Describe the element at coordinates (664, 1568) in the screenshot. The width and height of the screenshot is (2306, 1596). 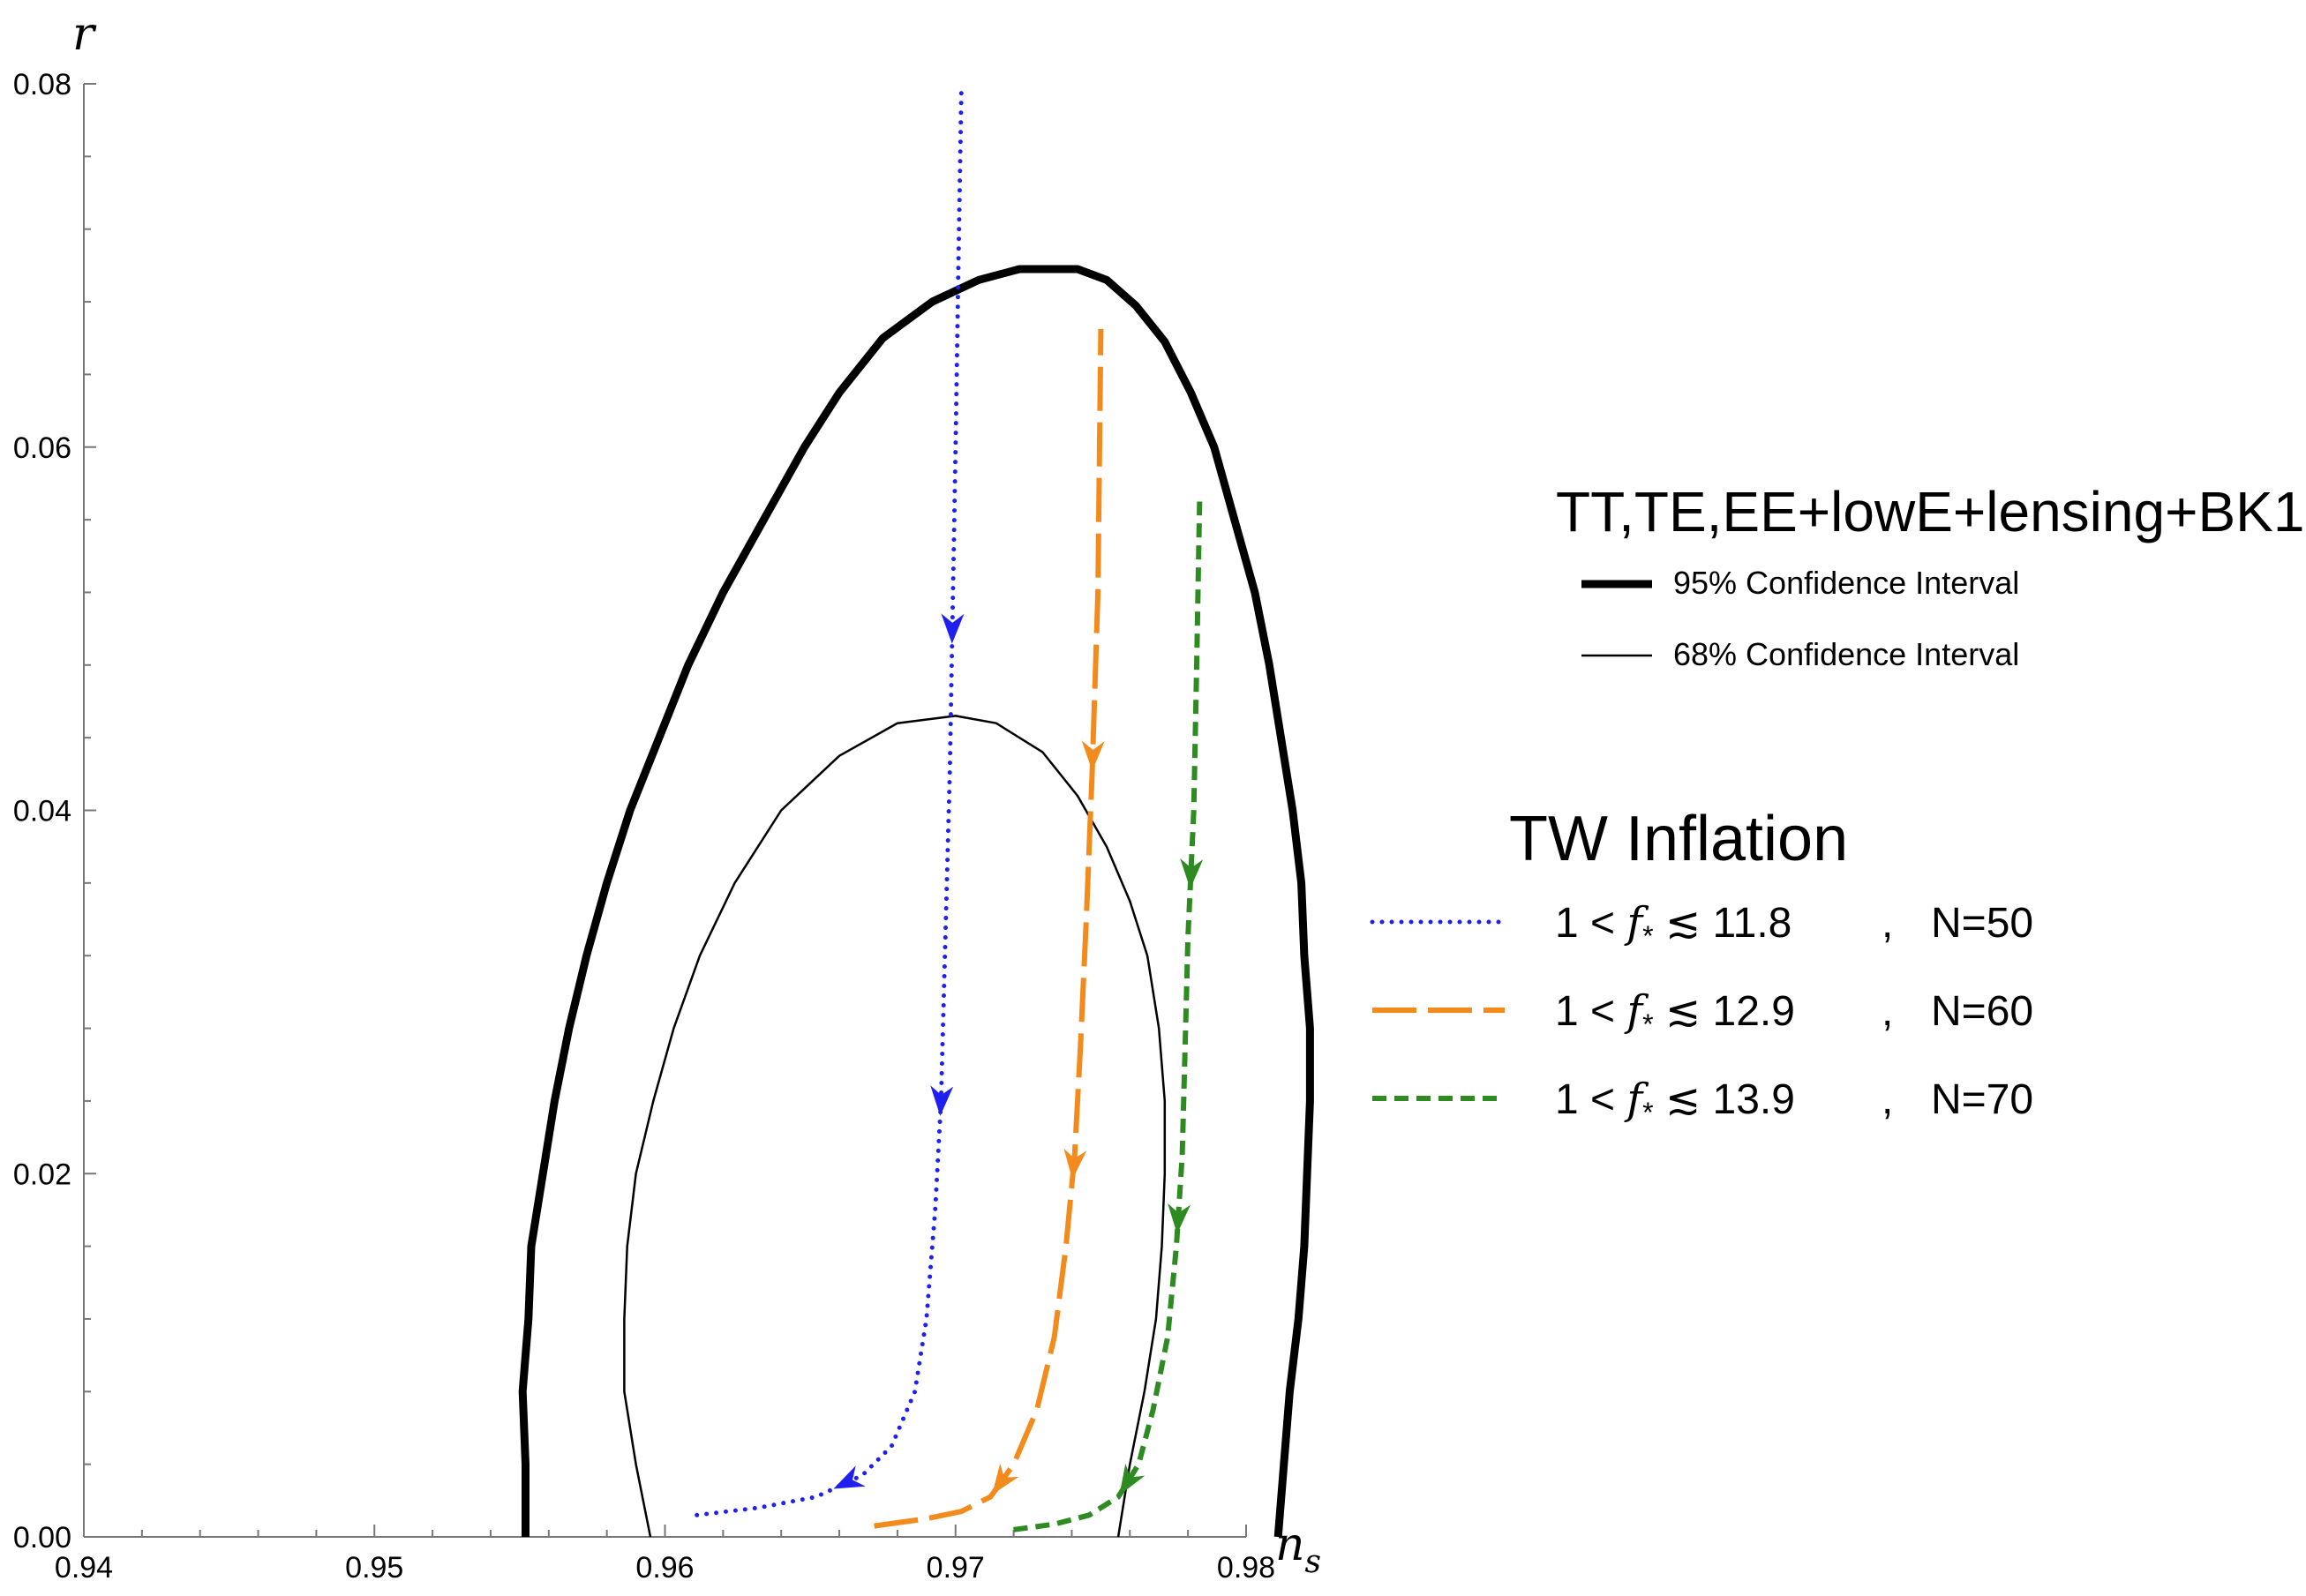
I see `x-tick-label: 0.96` at that location.